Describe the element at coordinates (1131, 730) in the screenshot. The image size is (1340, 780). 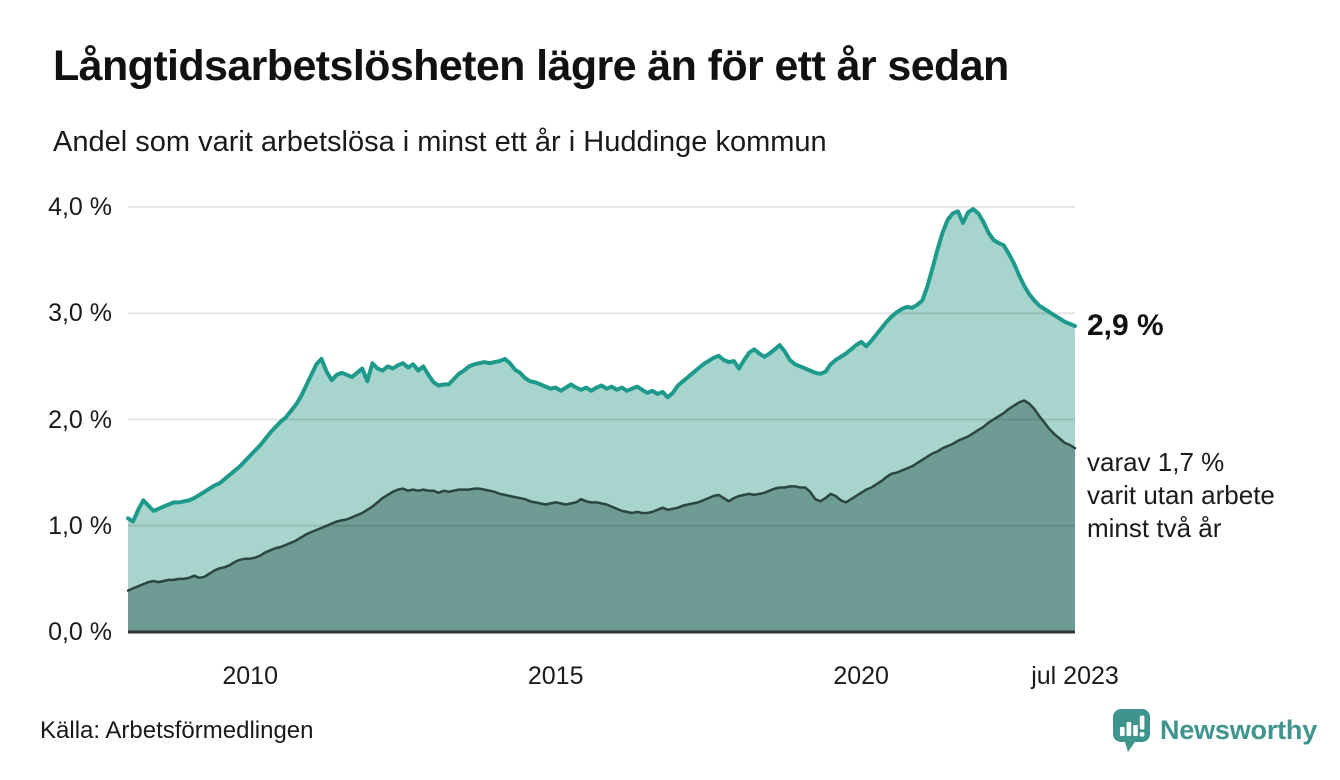
I see `newsworthy-icon` at that location.